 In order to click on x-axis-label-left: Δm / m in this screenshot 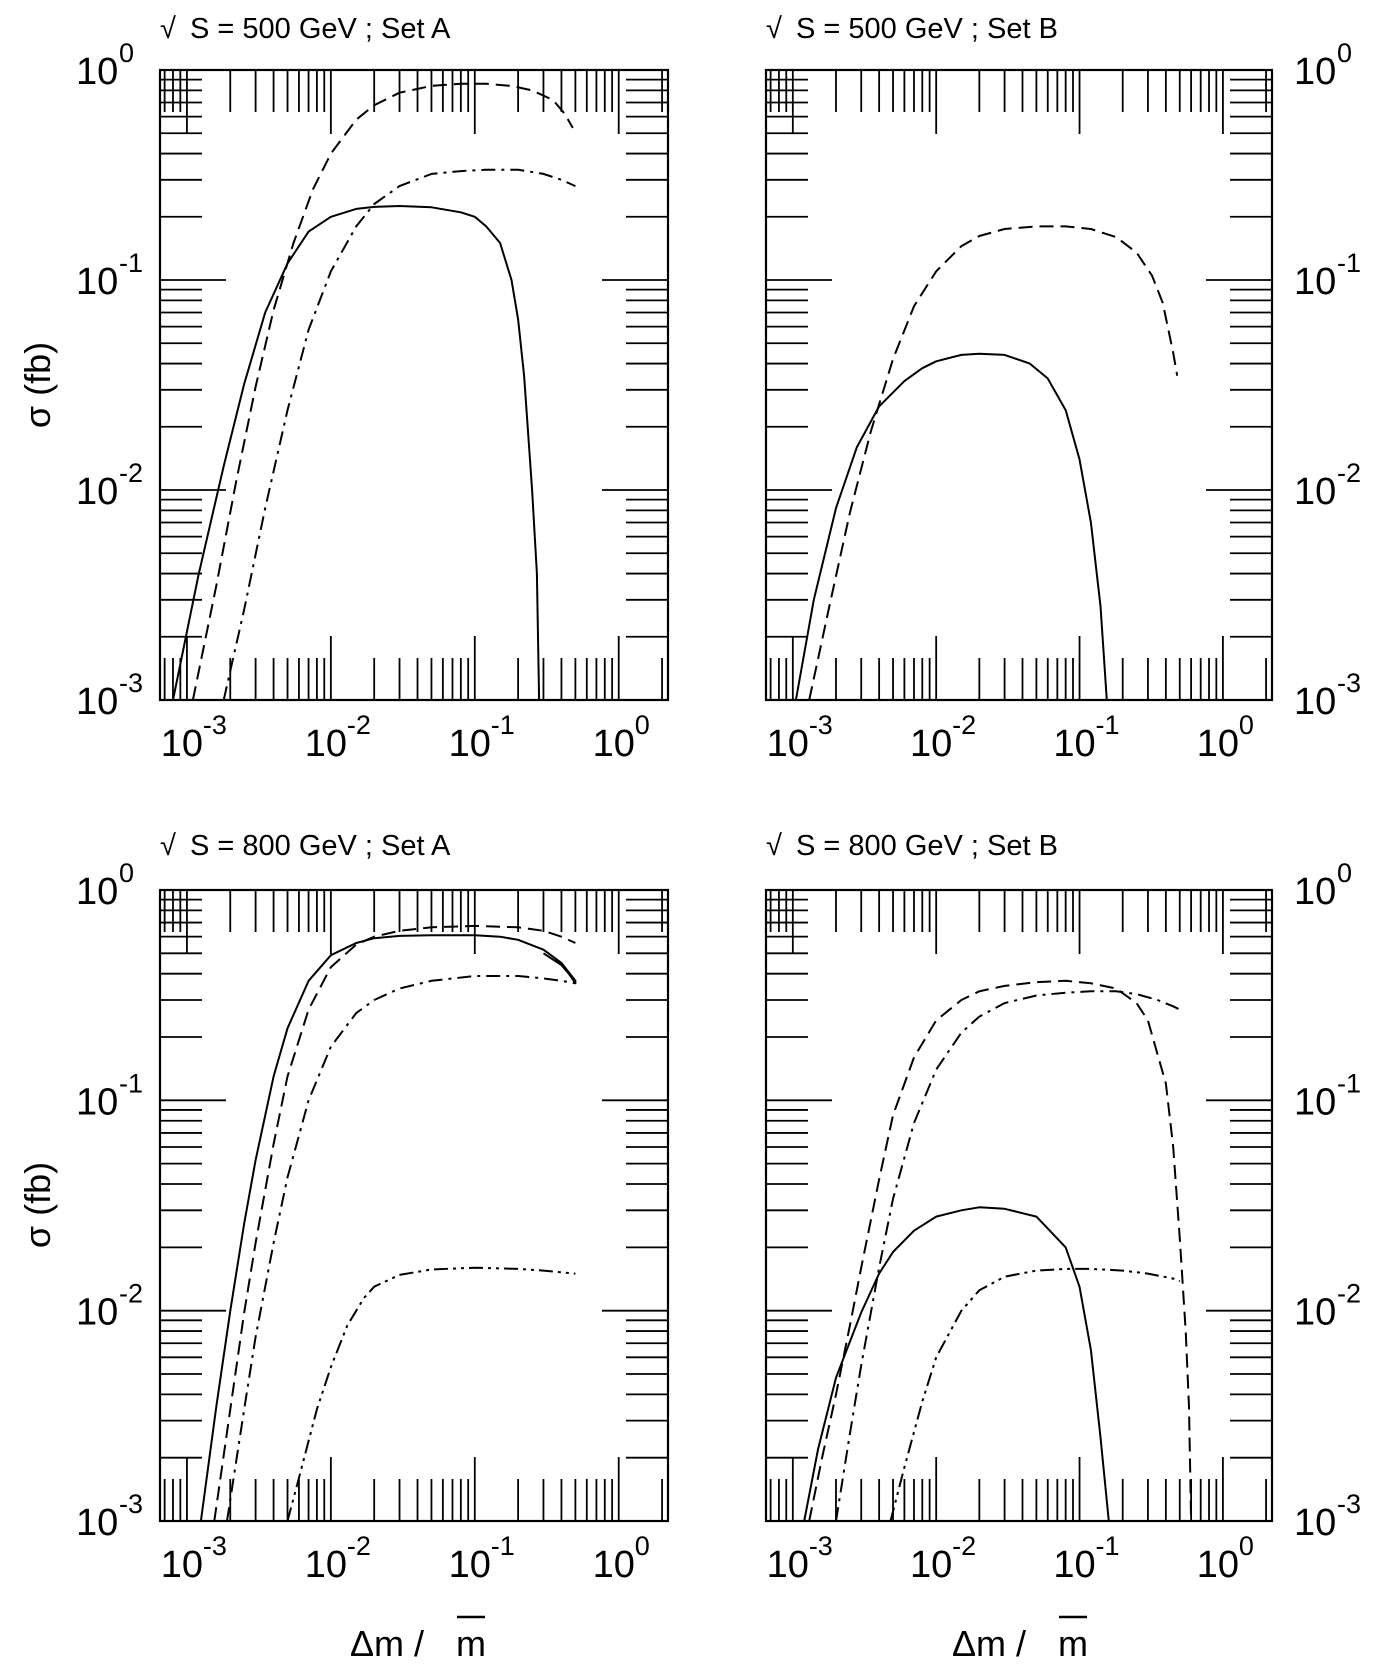, I will do `click(418, 1639)`.